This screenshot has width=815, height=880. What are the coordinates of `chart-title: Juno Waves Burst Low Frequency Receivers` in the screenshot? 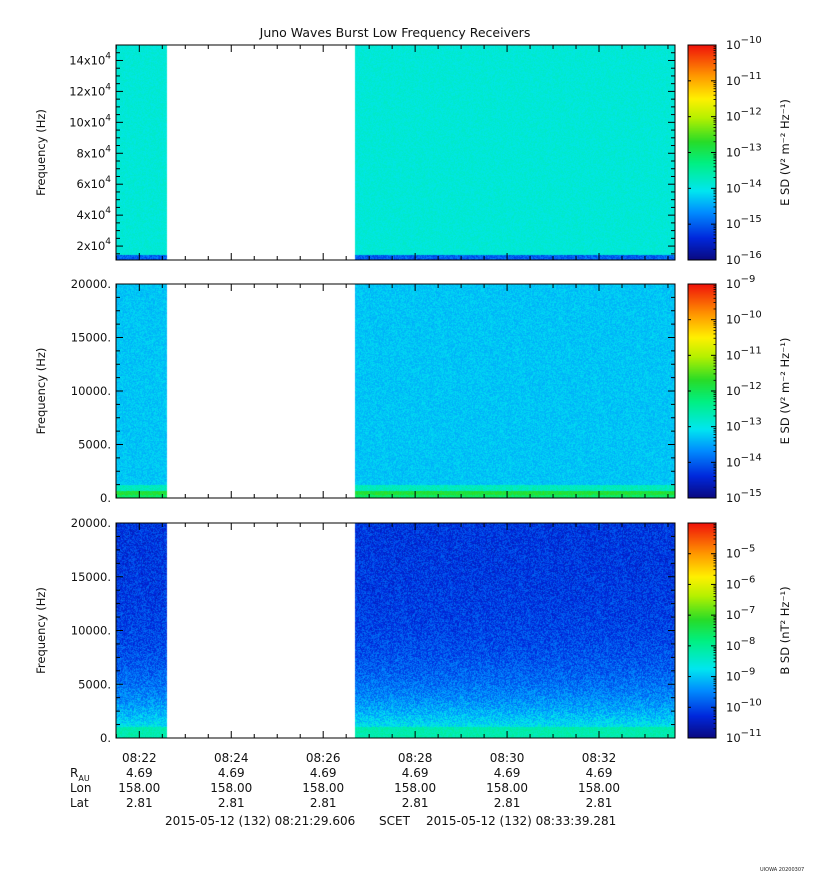 It's located at (395, 32).